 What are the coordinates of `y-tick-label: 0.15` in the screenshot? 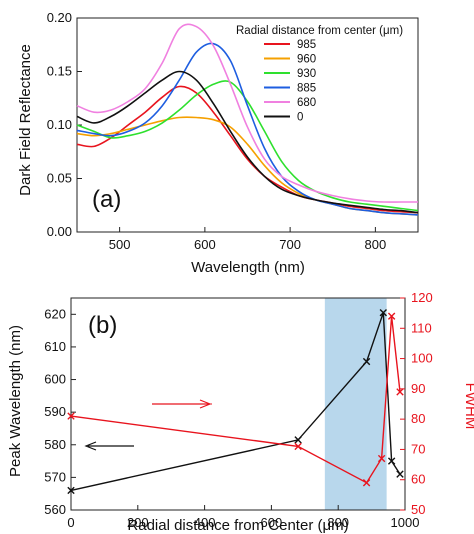 It's located at (59, 71).